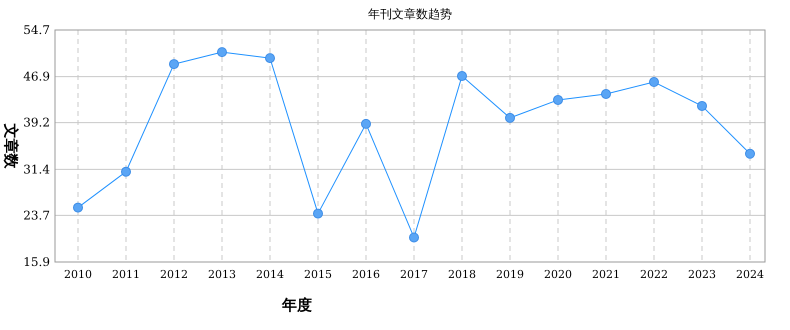 The image size is (790, 330). What do you see at coordinates (366, 274) in the screenshot?
I see `x-tick-label: 2016` at bounding box center [366, 274].